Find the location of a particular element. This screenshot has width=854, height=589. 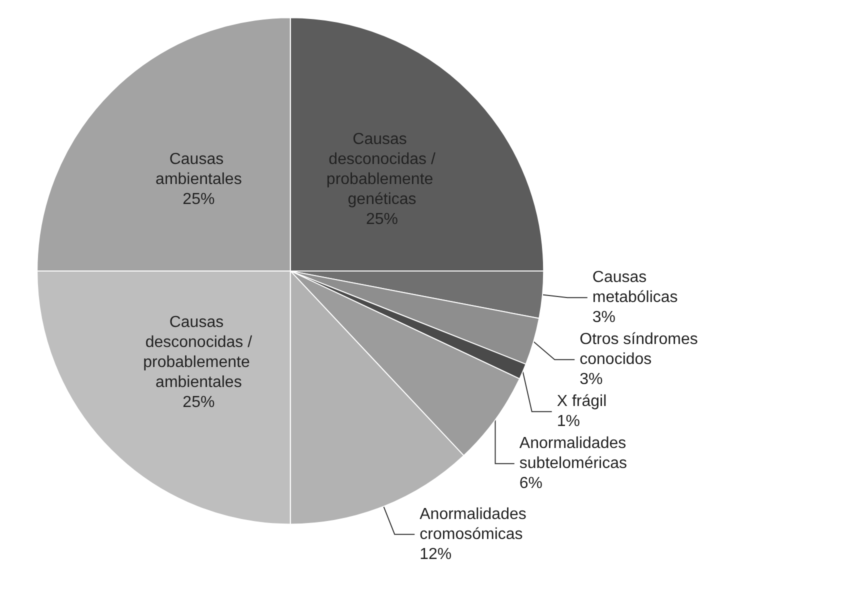

slice-label: Anormalidades cromosómicas is located at coordinates (475, 524).